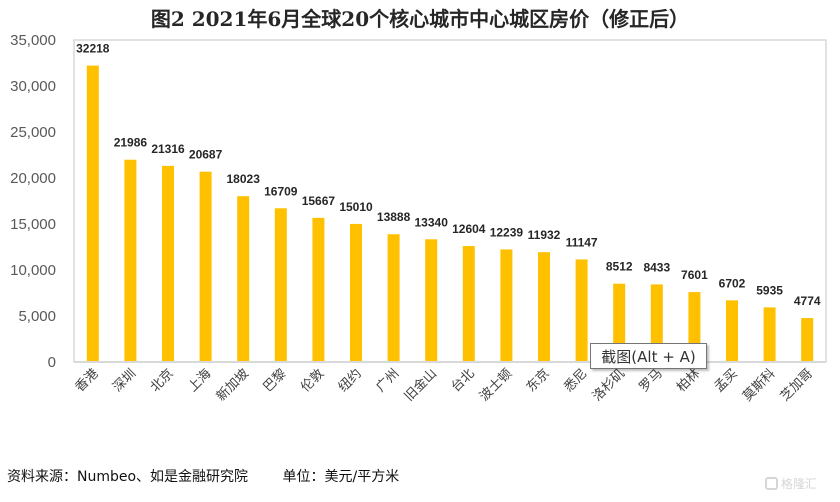  Describe the element at coordinates (131, 143) in the screenshot. I see `data-label: 21986` at that location.